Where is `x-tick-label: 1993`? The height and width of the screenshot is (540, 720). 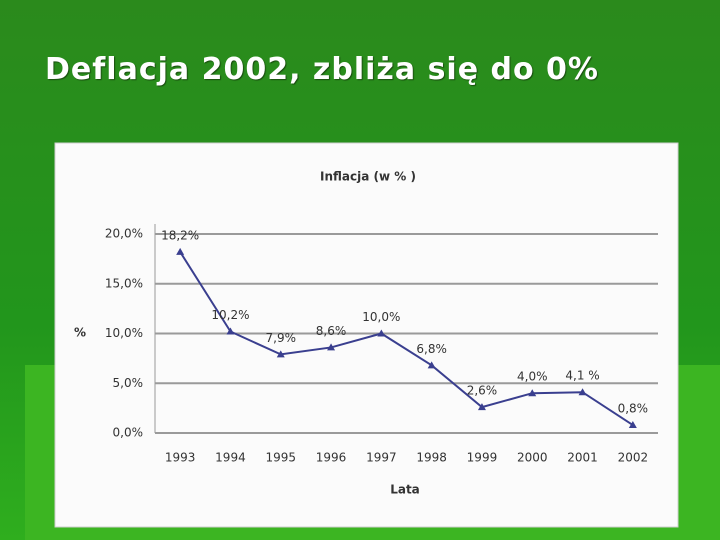
x-tick-label: 1993 is located at coordinates (180, 458).